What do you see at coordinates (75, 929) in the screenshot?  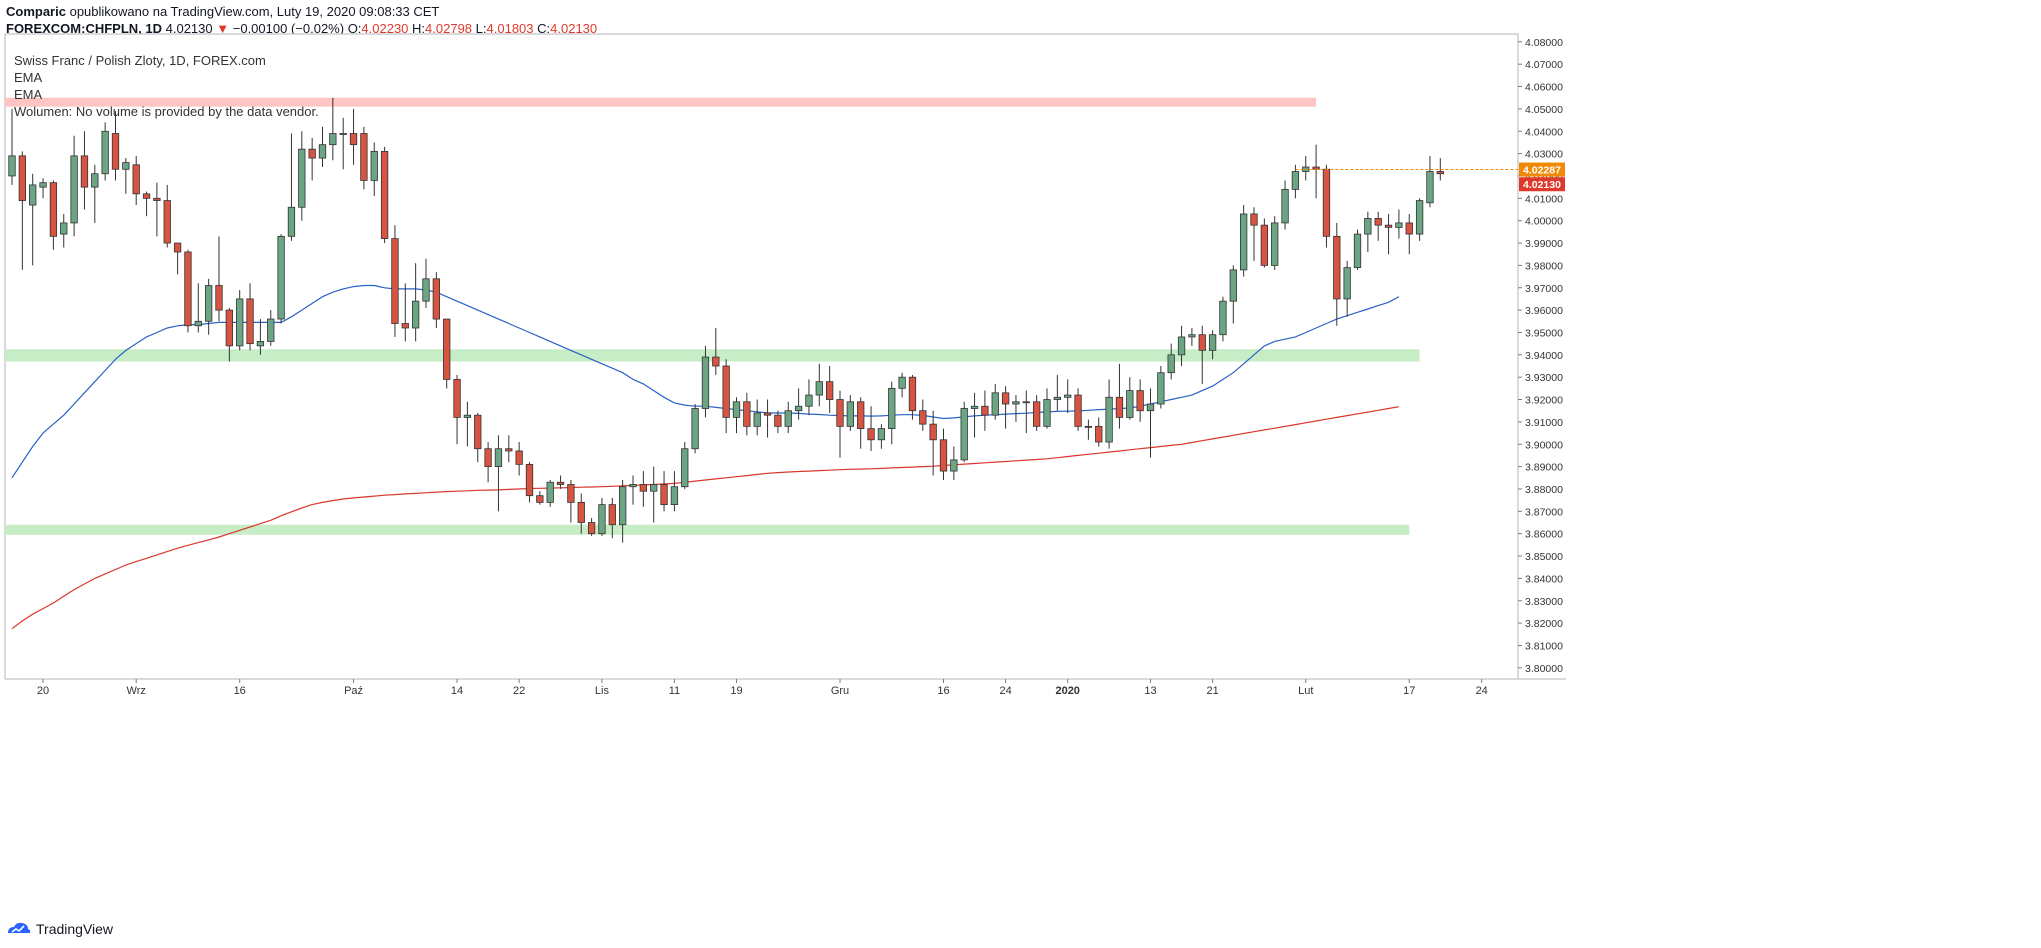 I see `tradingview-brand: TradingView` at bounding box center [75, 929].